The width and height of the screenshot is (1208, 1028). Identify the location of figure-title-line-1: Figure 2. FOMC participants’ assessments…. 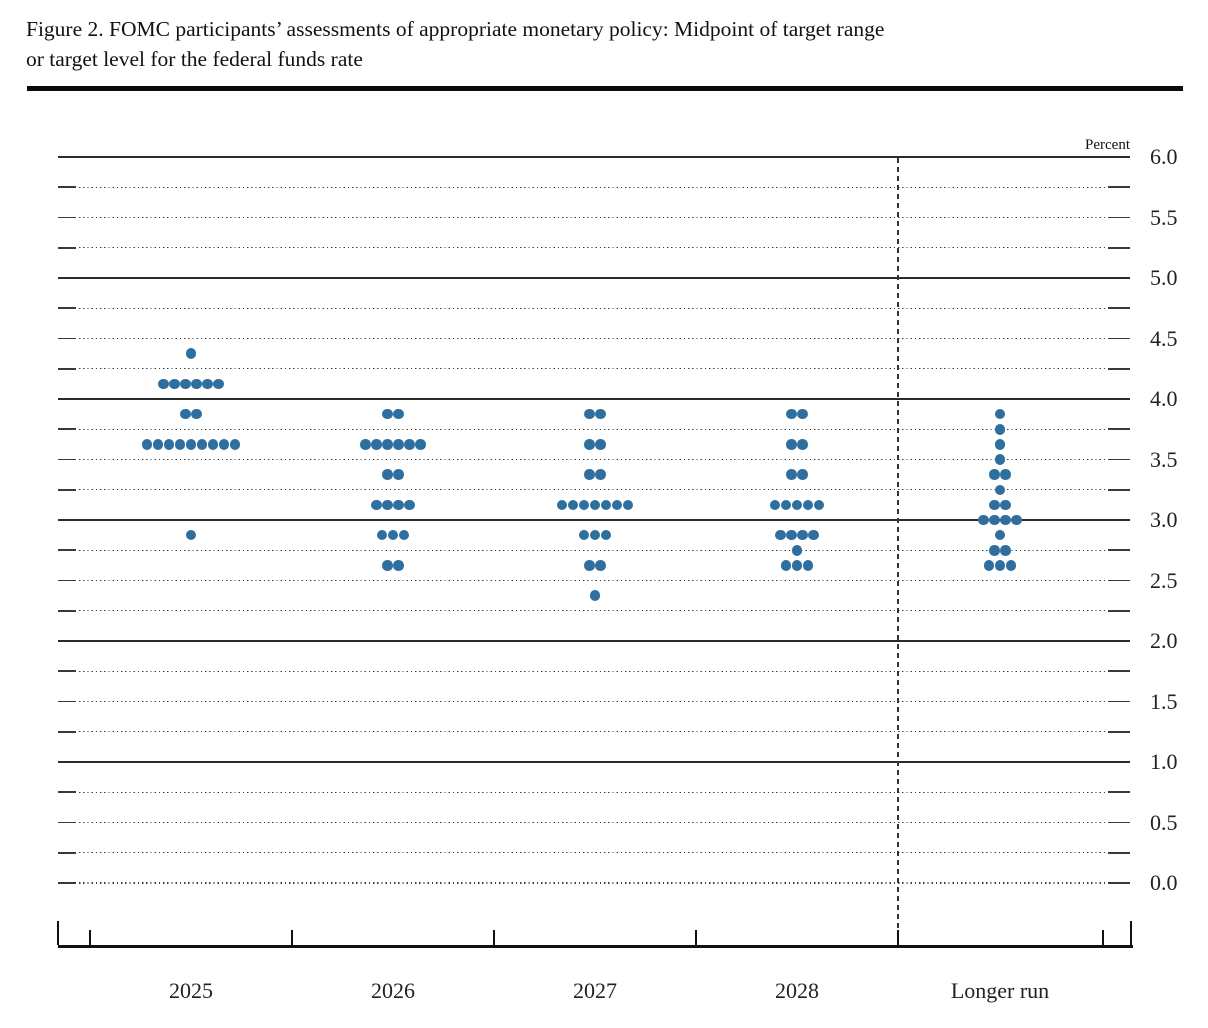
(455, 29).